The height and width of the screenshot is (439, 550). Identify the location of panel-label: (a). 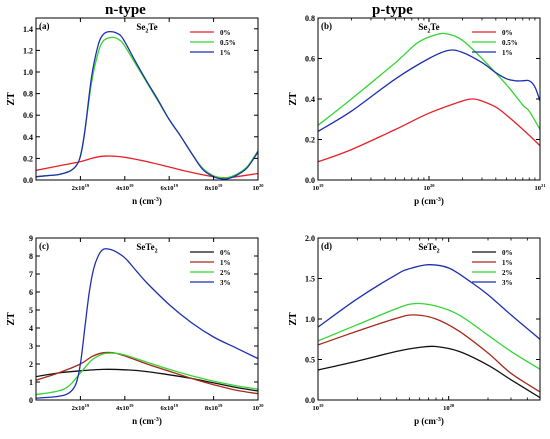
(44, 26).